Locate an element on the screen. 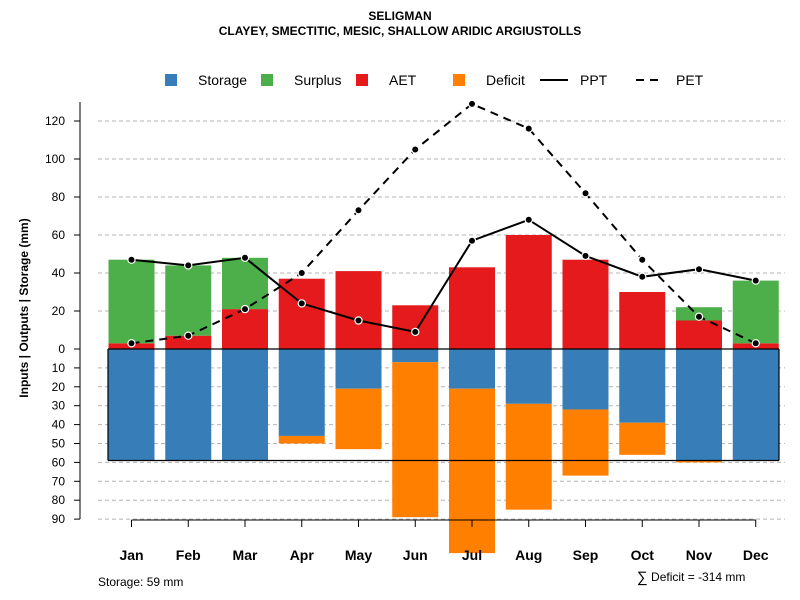  y-tick-label: 70 is located at coordinates (59, 481).